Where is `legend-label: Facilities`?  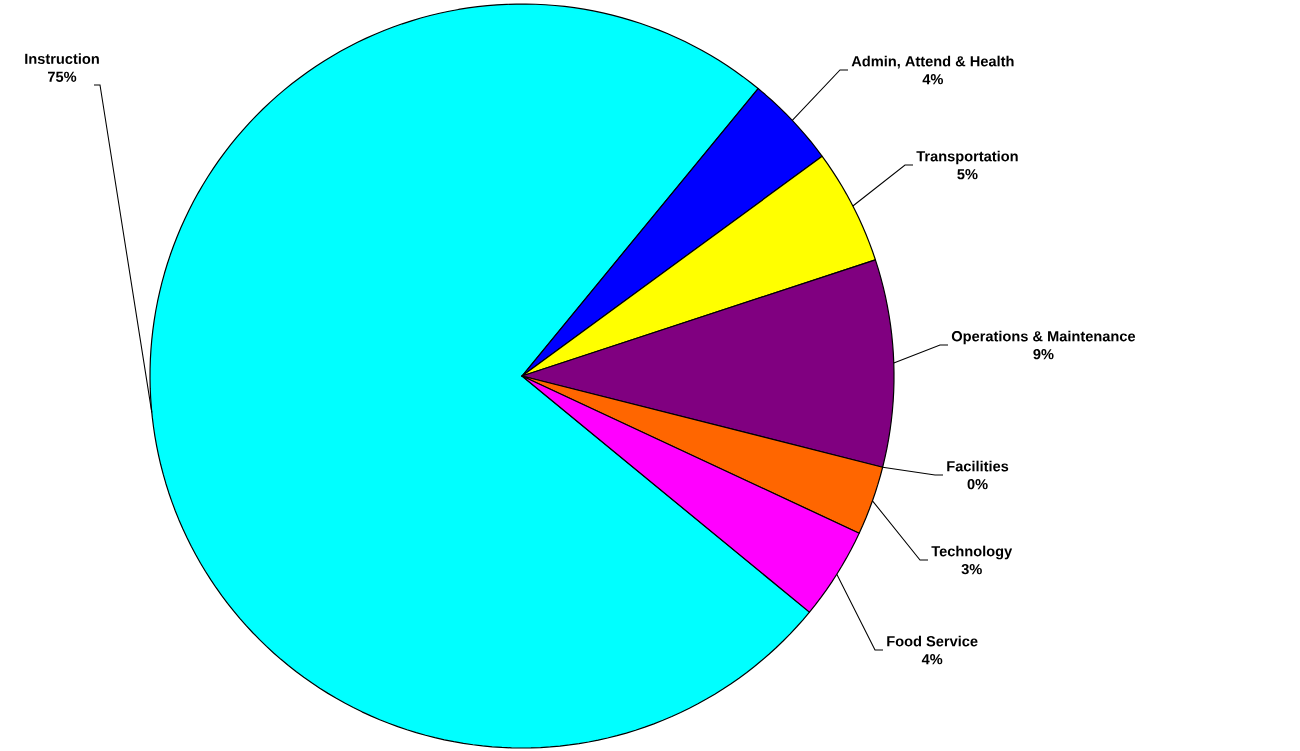 legend-label: Facilities is located at coordinates (978, 466).